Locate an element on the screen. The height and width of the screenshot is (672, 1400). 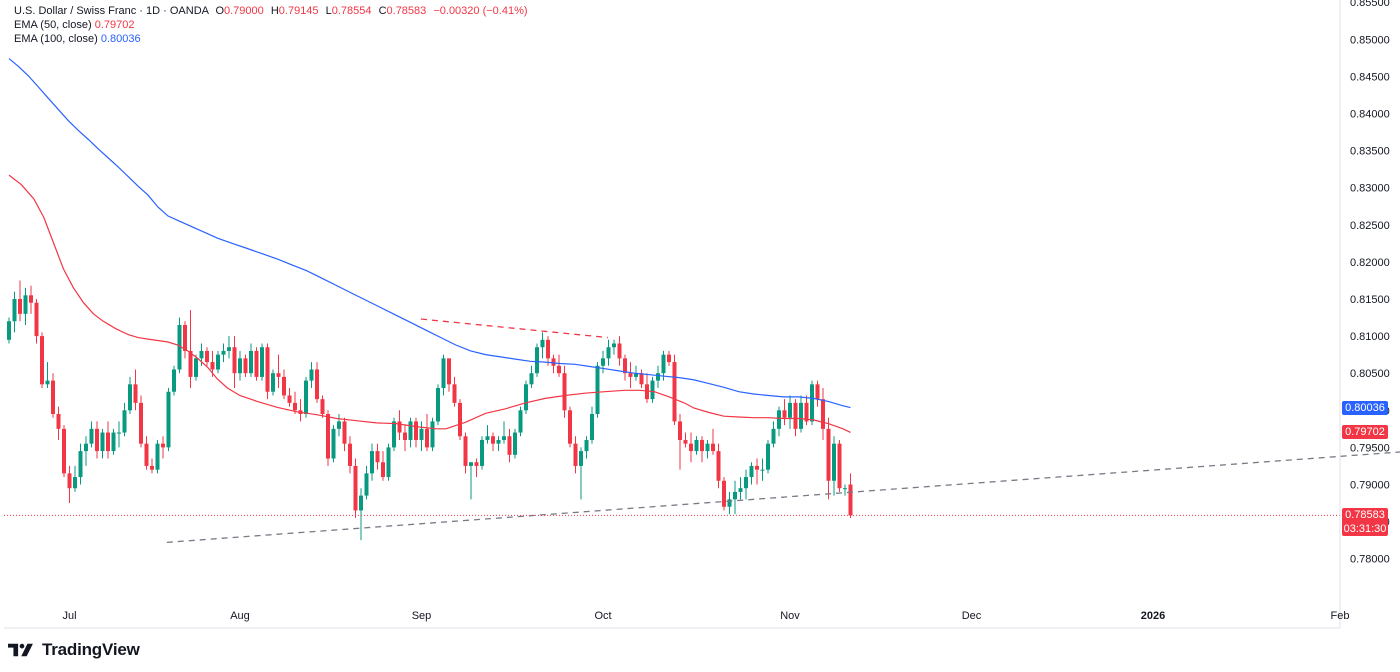
time-axis: Jul Aug Sep Oct Nov Dec 2026 Feb is located at coordinates (676, 619).